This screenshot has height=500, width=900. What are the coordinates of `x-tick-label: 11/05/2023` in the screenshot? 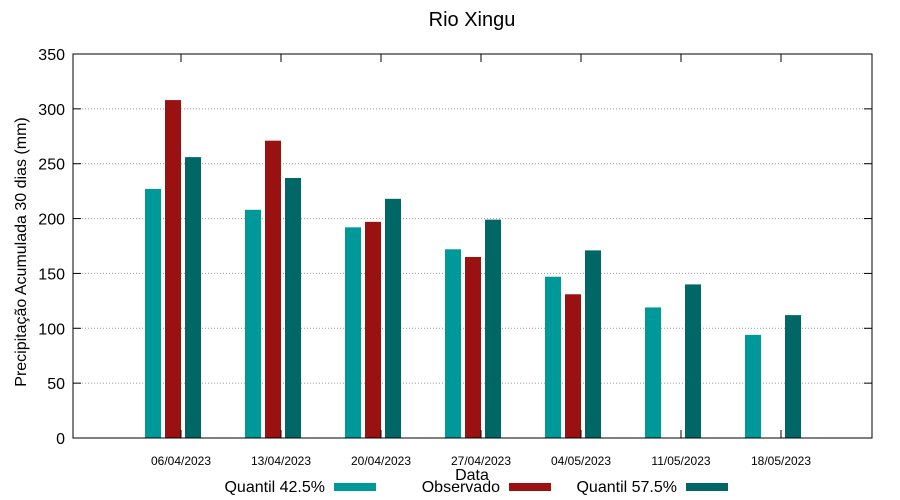 It's located at (680, 461).